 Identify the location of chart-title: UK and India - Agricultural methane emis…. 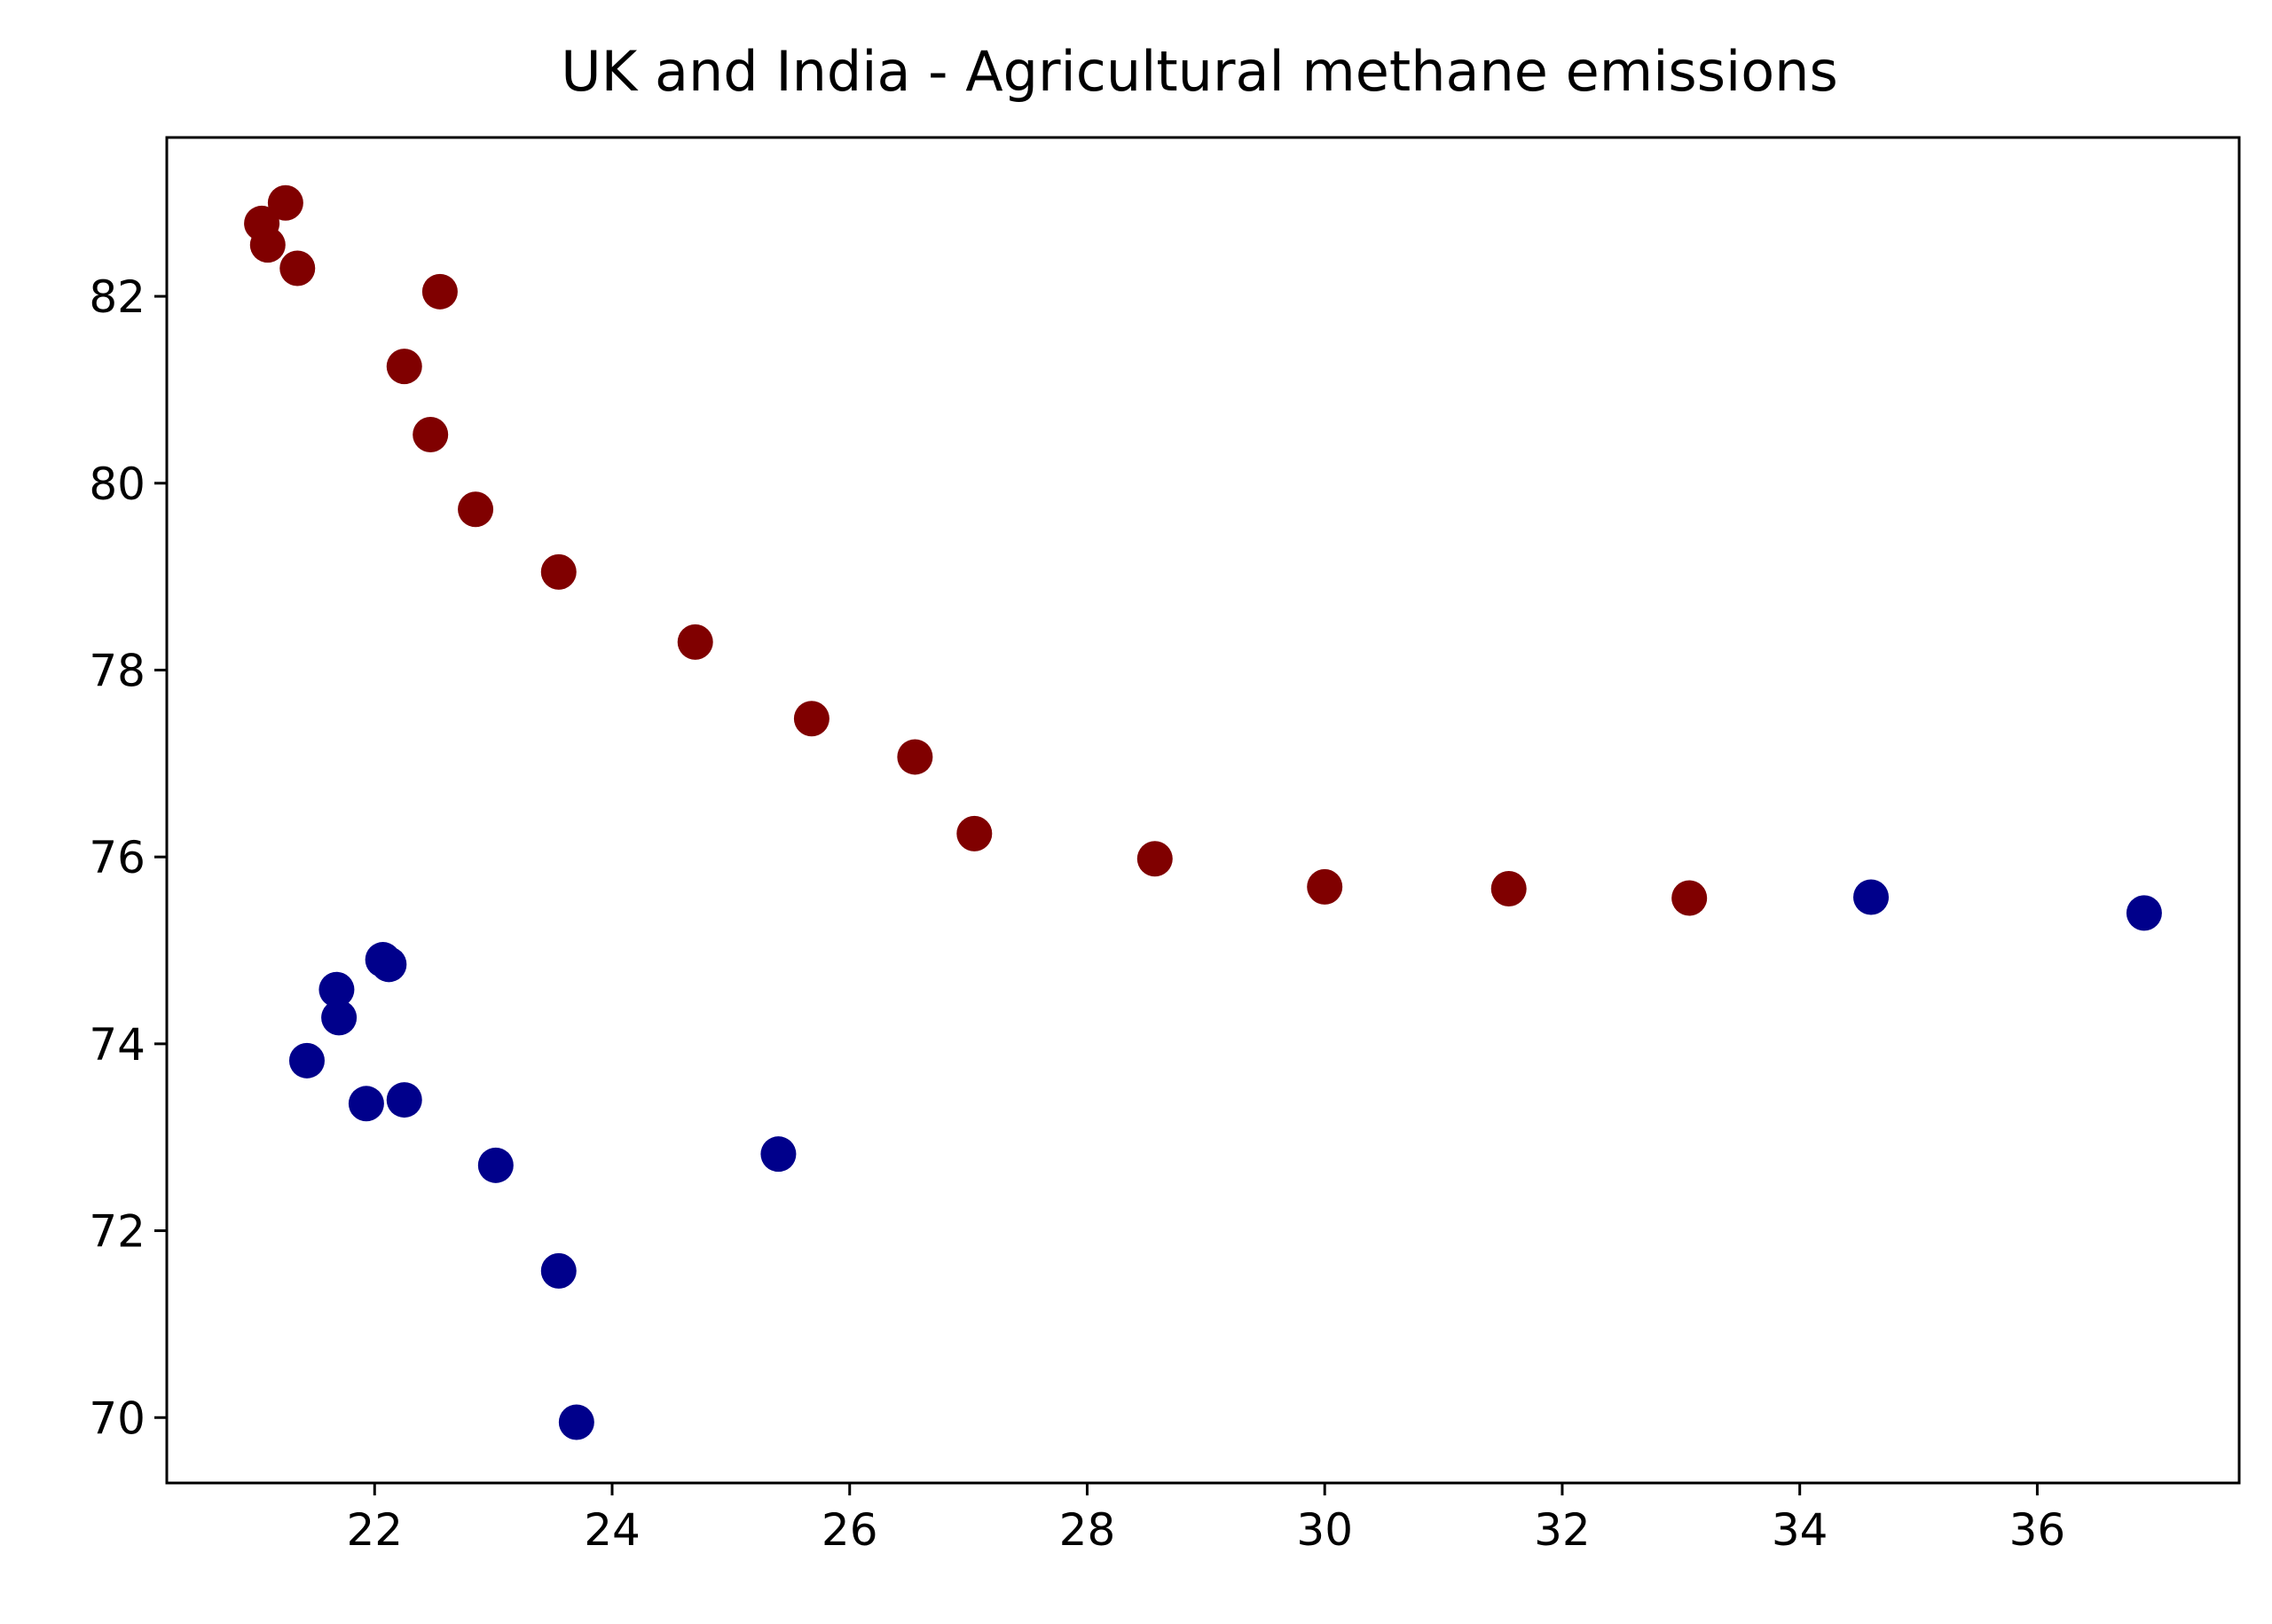
(1199, 72).